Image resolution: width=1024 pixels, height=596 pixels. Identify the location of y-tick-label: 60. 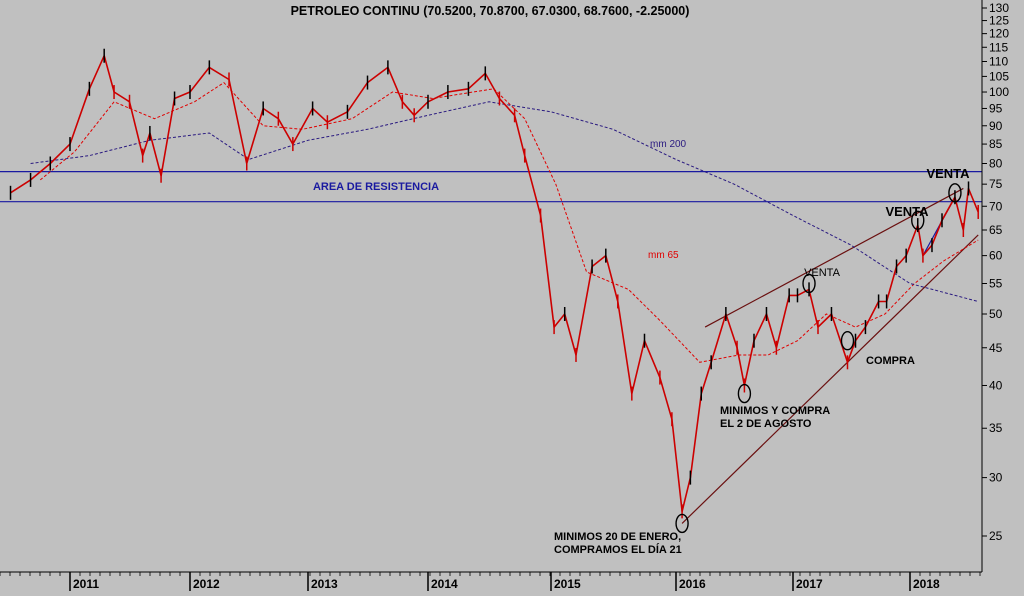
(996, 256).